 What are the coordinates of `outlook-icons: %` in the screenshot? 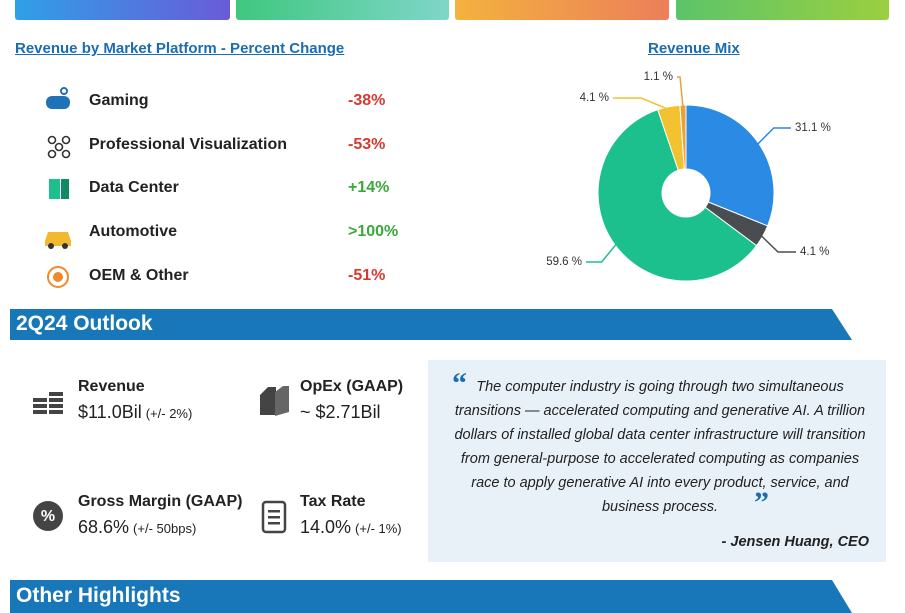 It's located at (161, 460).